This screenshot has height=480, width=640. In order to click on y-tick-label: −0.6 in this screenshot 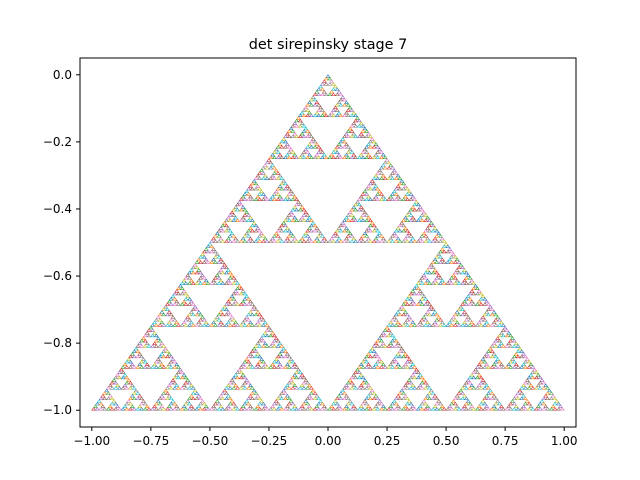, I will do `click(57, 276)`.